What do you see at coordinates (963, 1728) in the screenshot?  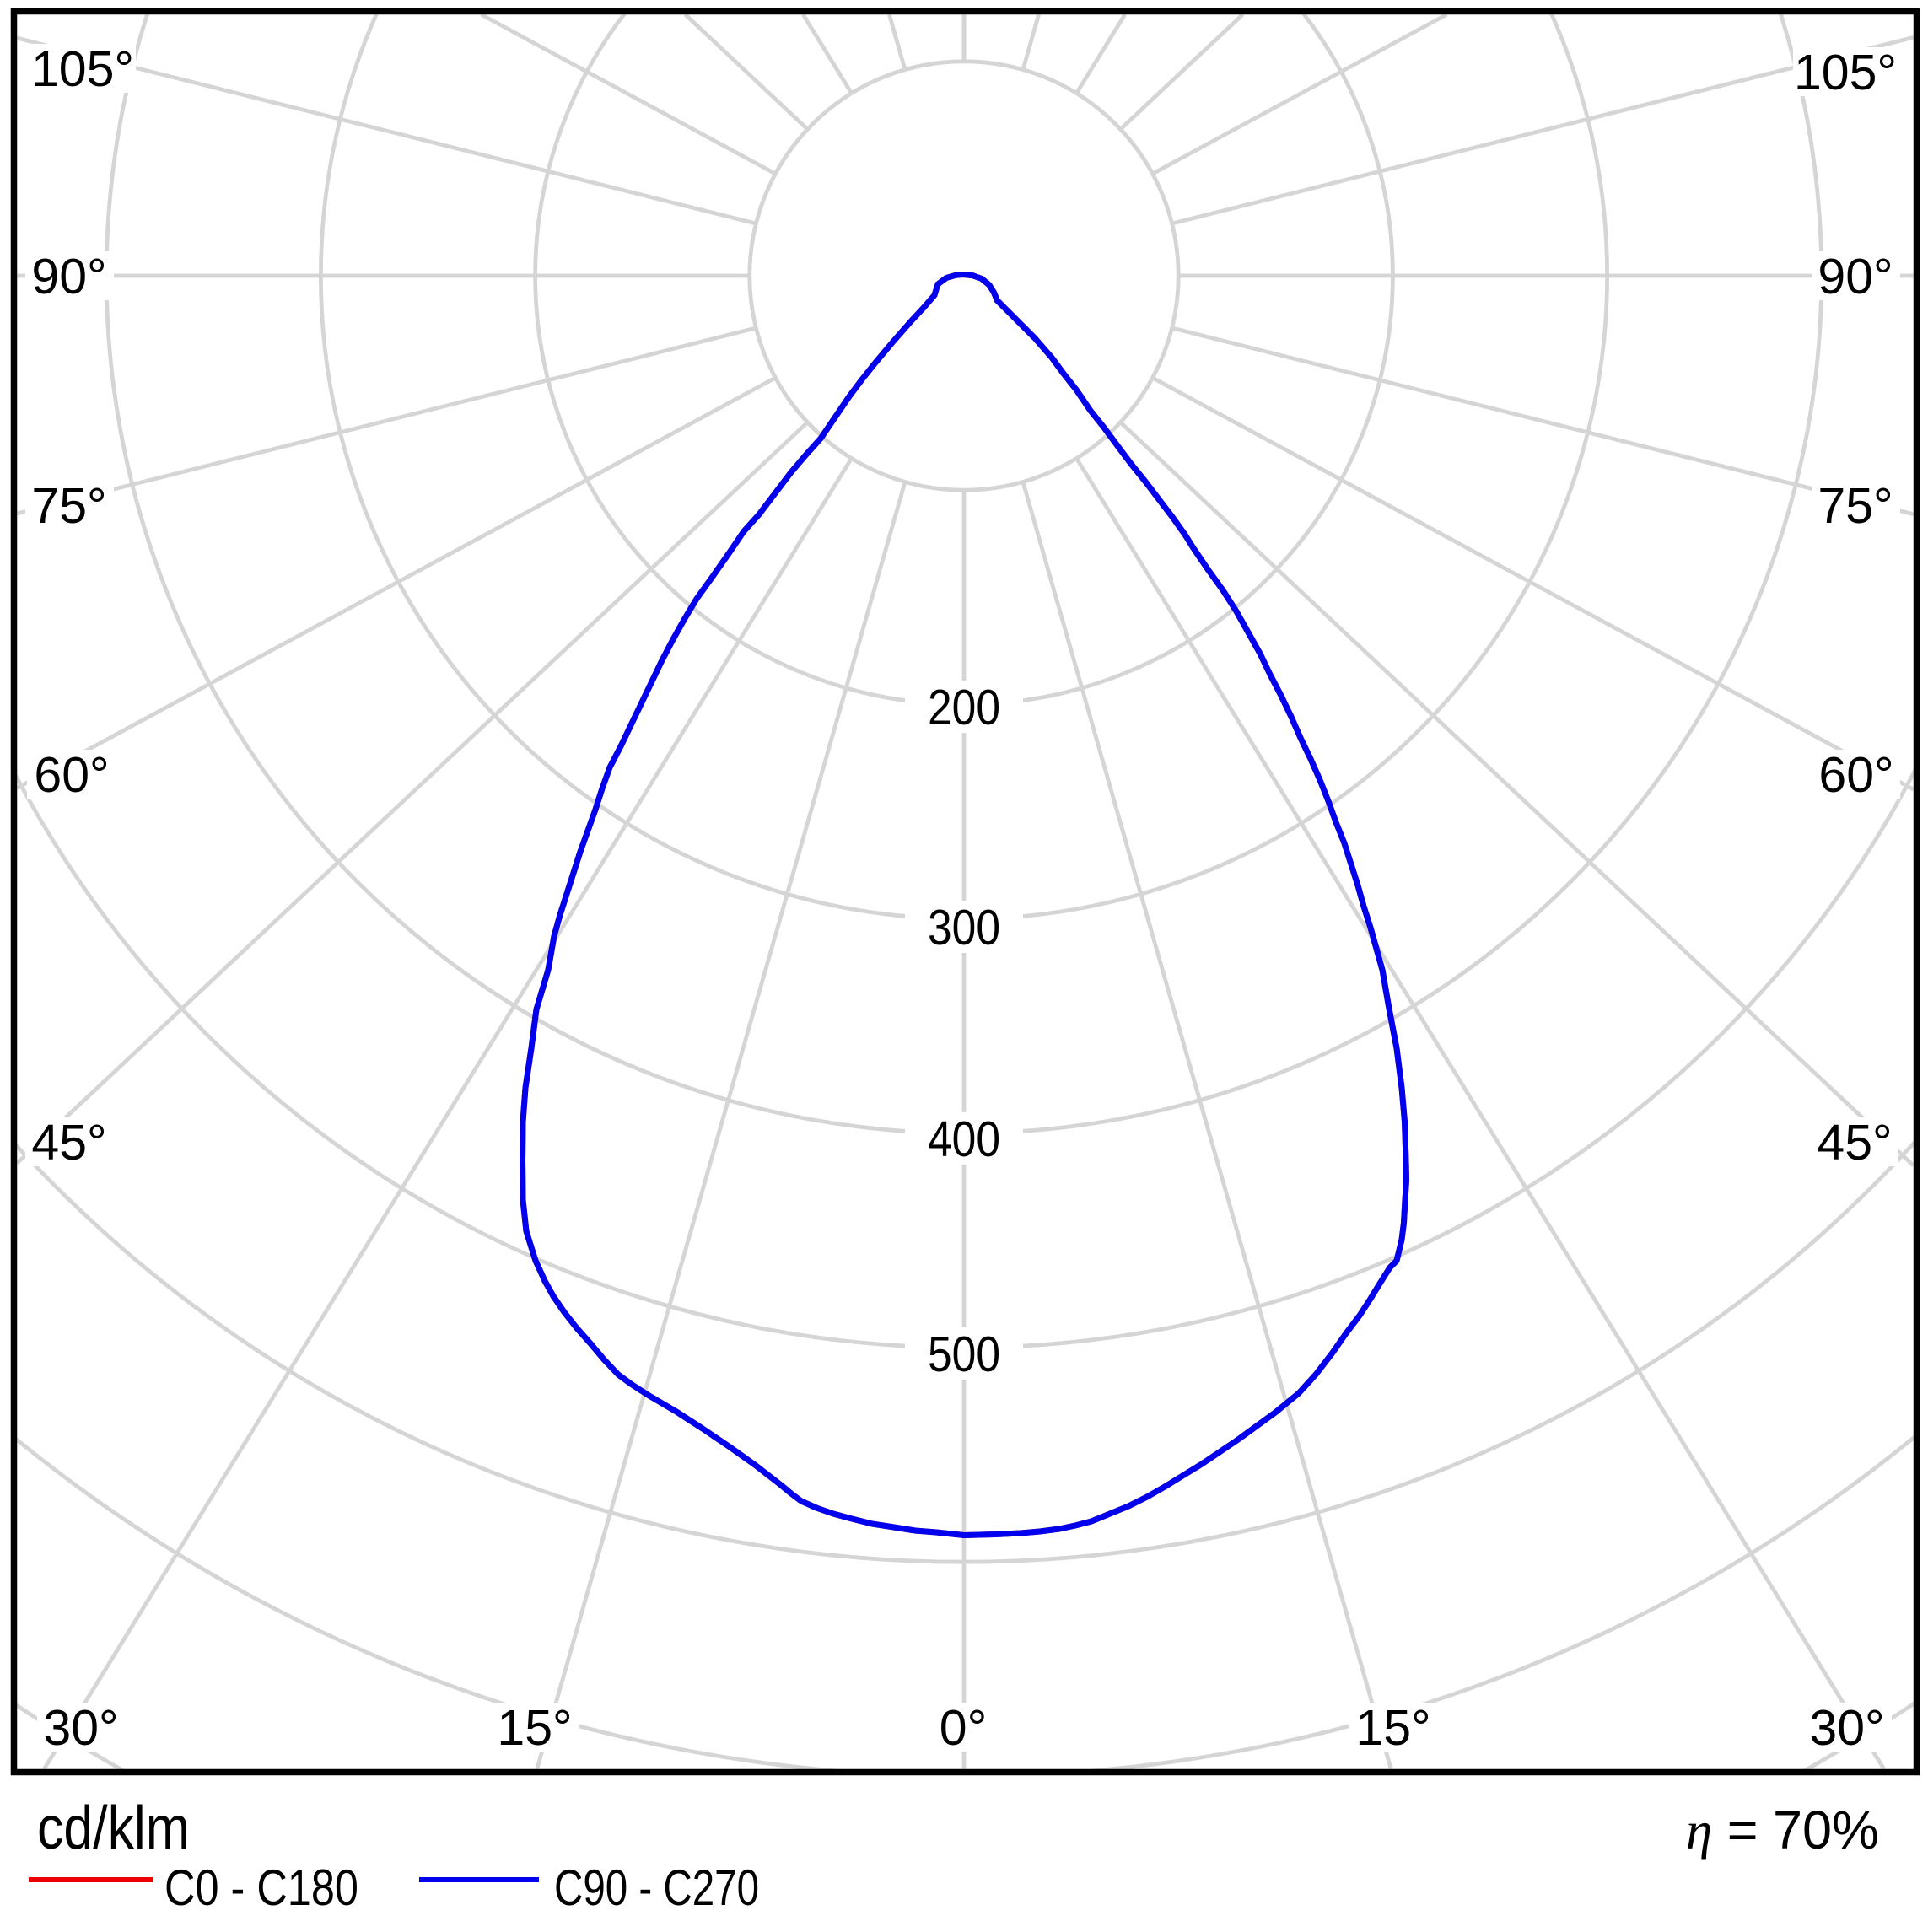 I see `svg-text: 0°` at bounding box center [963, 1728].